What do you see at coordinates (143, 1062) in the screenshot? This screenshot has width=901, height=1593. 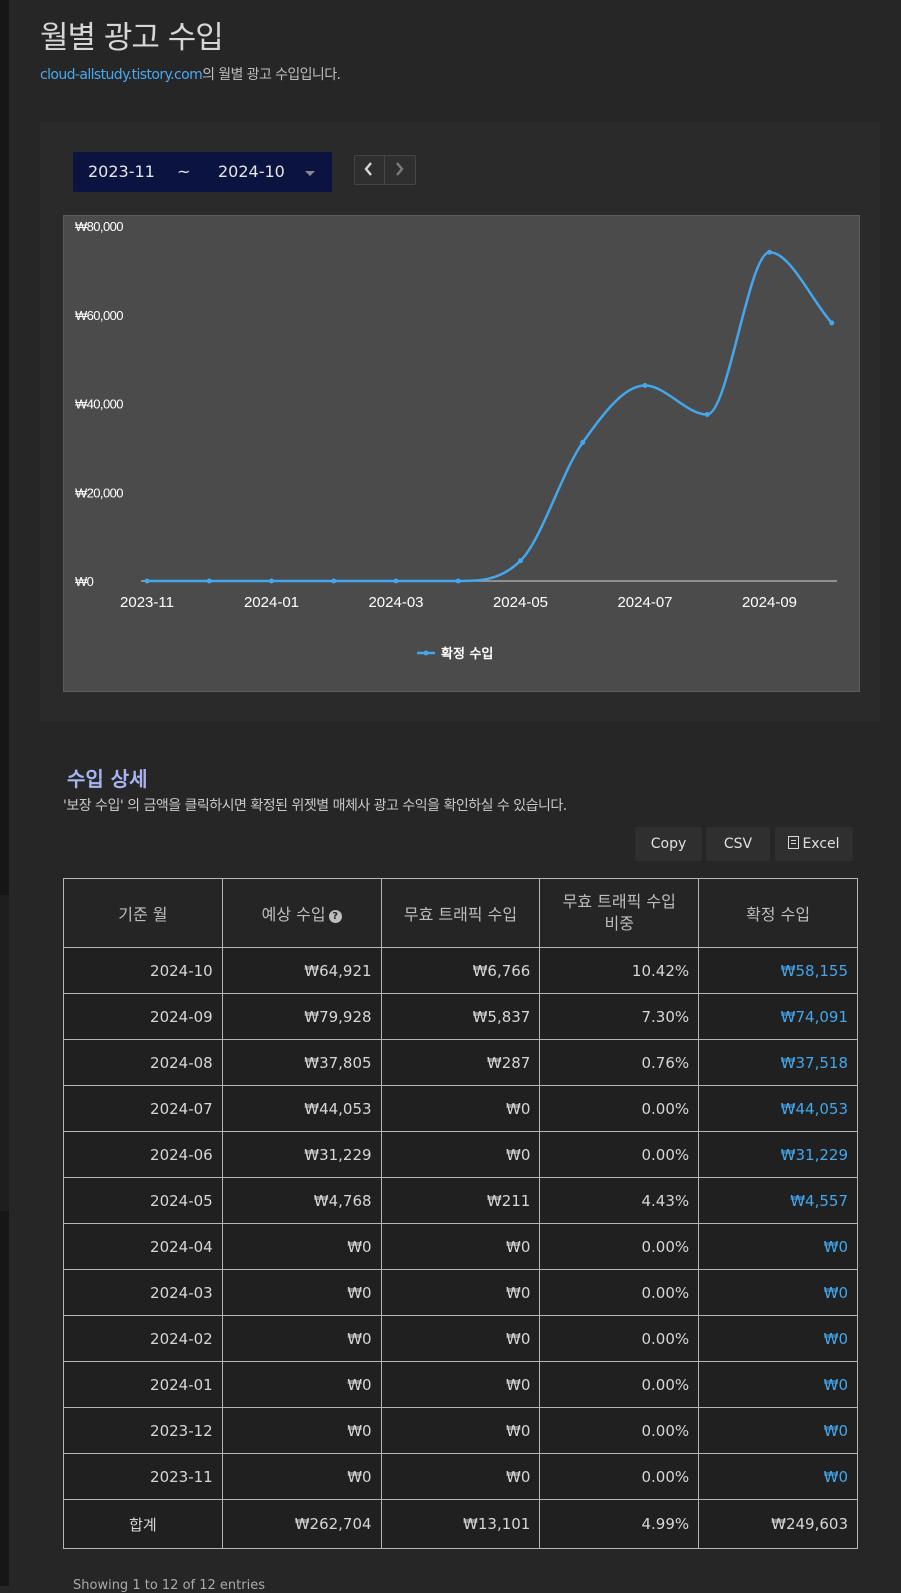 I see `cell-month: 2024-08` at bounding box center [143, 1062].